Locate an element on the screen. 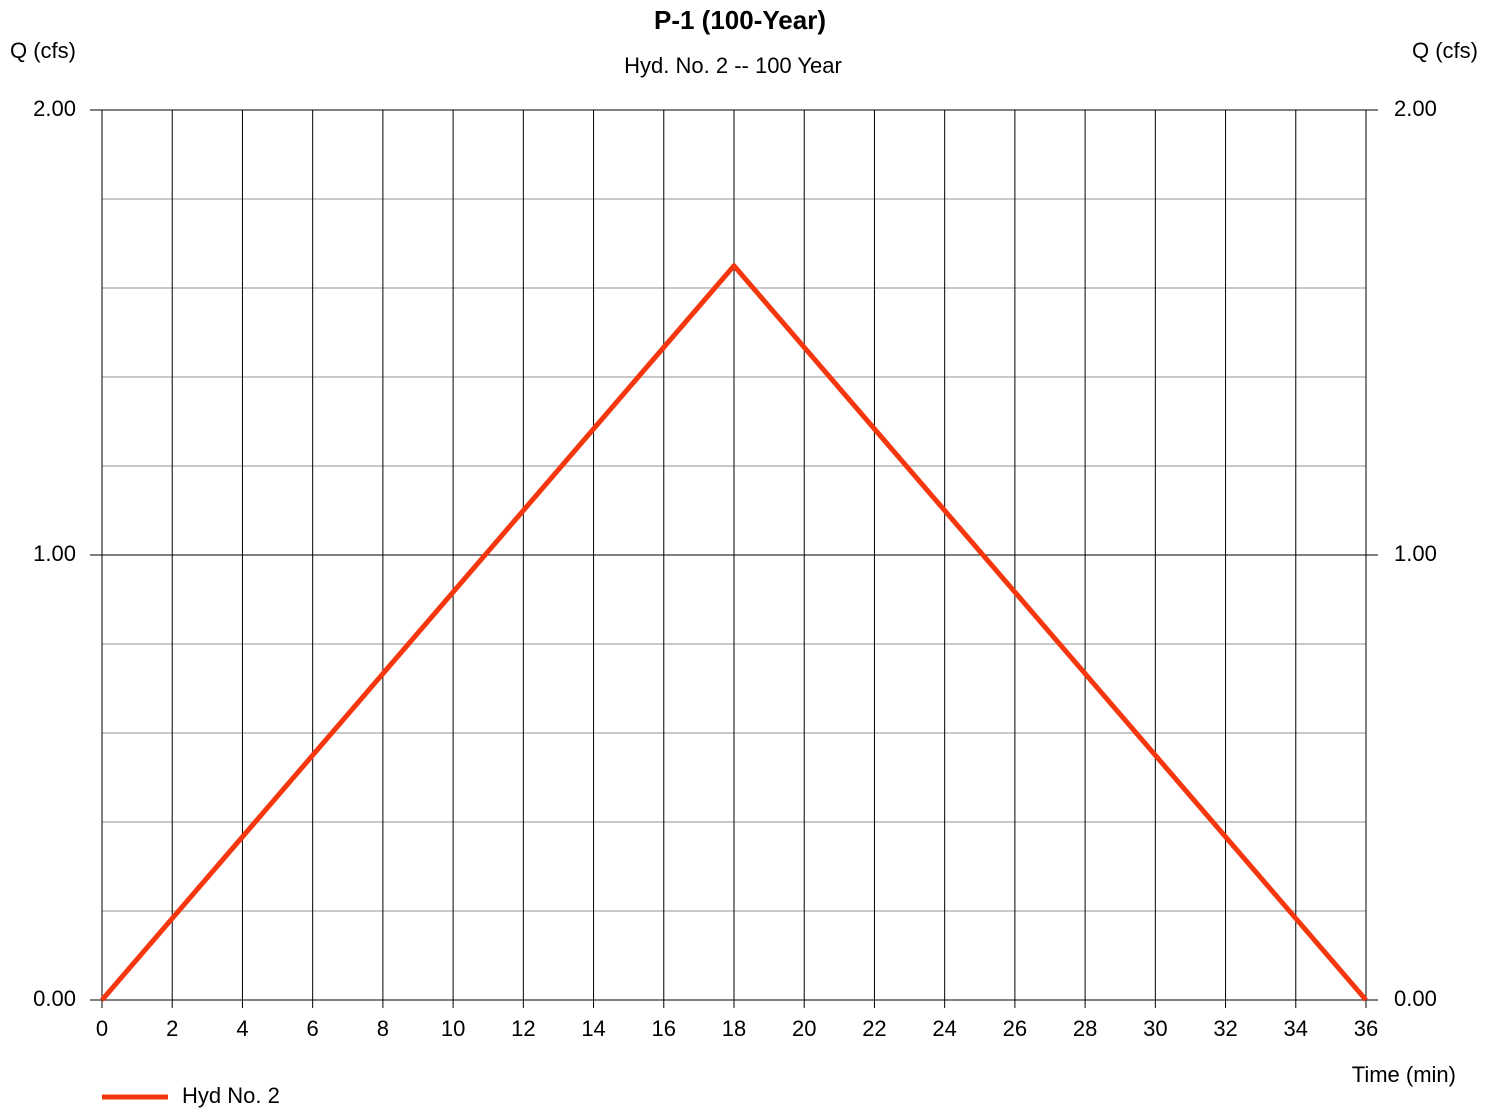 The width and height of the screenshot is (1494, 1112). x-tick-label: 18 is located at coordinates (734, 1028).